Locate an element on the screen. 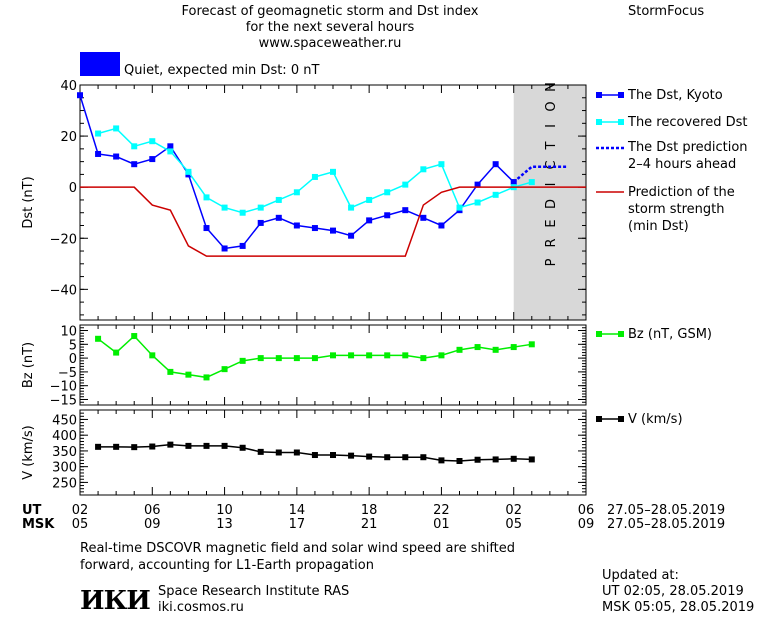 The height and width of the screenshot is (620, 760). series-line is located at coordinates (540, 174).